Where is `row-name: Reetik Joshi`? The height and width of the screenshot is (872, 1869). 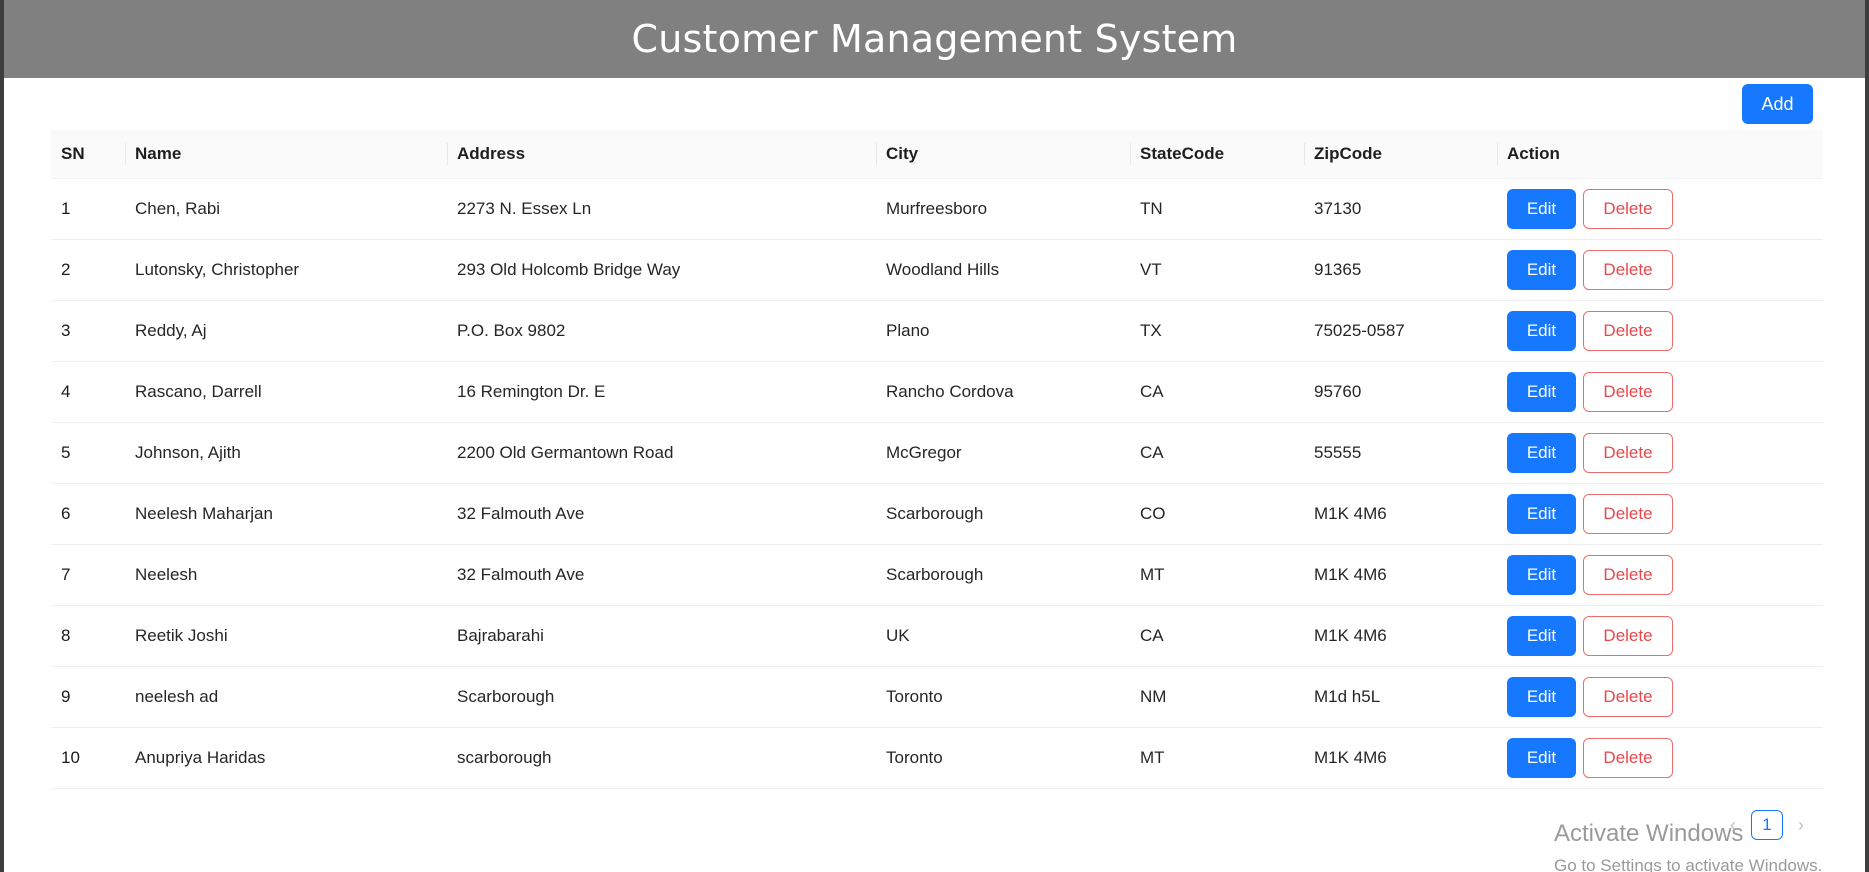
row-name: Reetik Joshi is located at coordinates (286, 636).